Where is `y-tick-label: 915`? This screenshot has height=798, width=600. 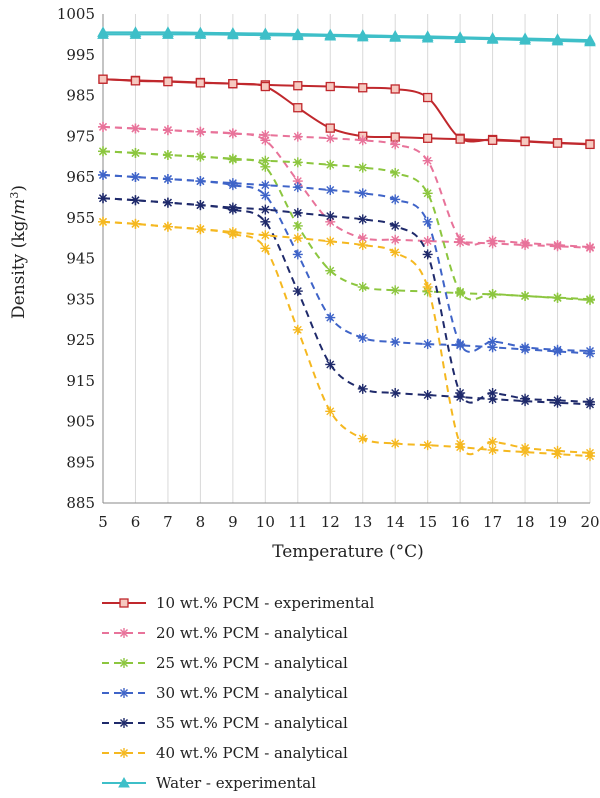
y-tick-label: 915 is located at coordinates (80, 381).